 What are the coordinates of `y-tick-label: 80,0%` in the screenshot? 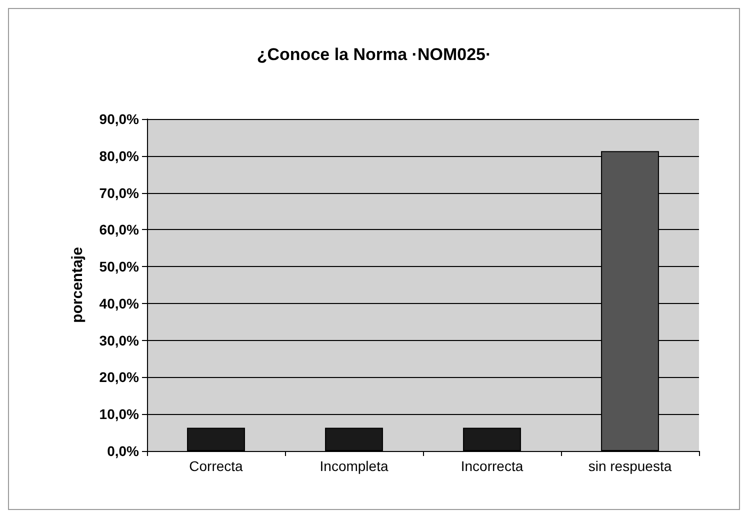 It's located at (119, 156).